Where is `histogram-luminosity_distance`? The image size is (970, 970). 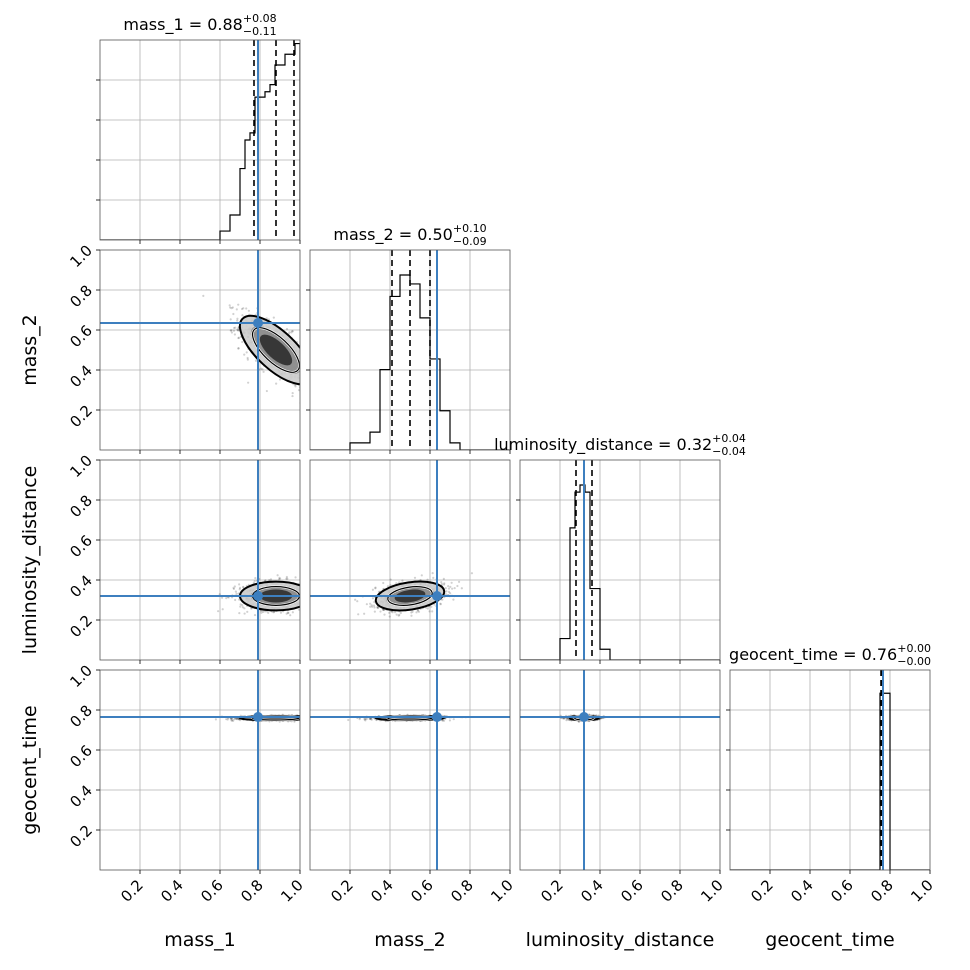 histogram-luminosity_distance is located at coordinates (620, 560).